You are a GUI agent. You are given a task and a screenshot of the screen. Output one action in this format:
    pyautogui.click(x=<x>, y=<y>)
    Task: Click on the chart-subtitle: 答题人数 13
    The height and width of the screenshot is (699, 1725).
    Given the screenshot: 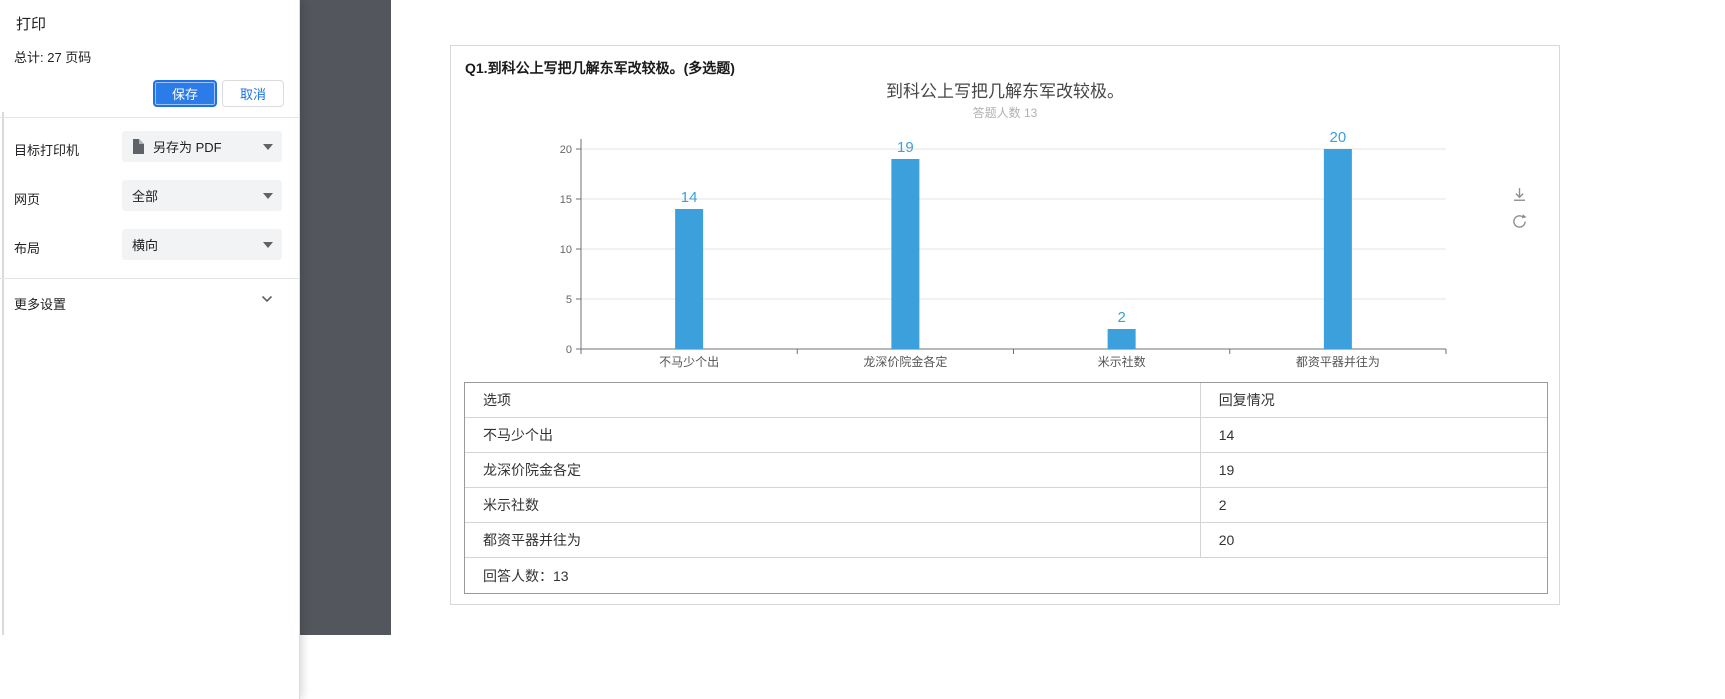 What is the action you would take?
    pyautogui.click(x=1005, y=113)
    